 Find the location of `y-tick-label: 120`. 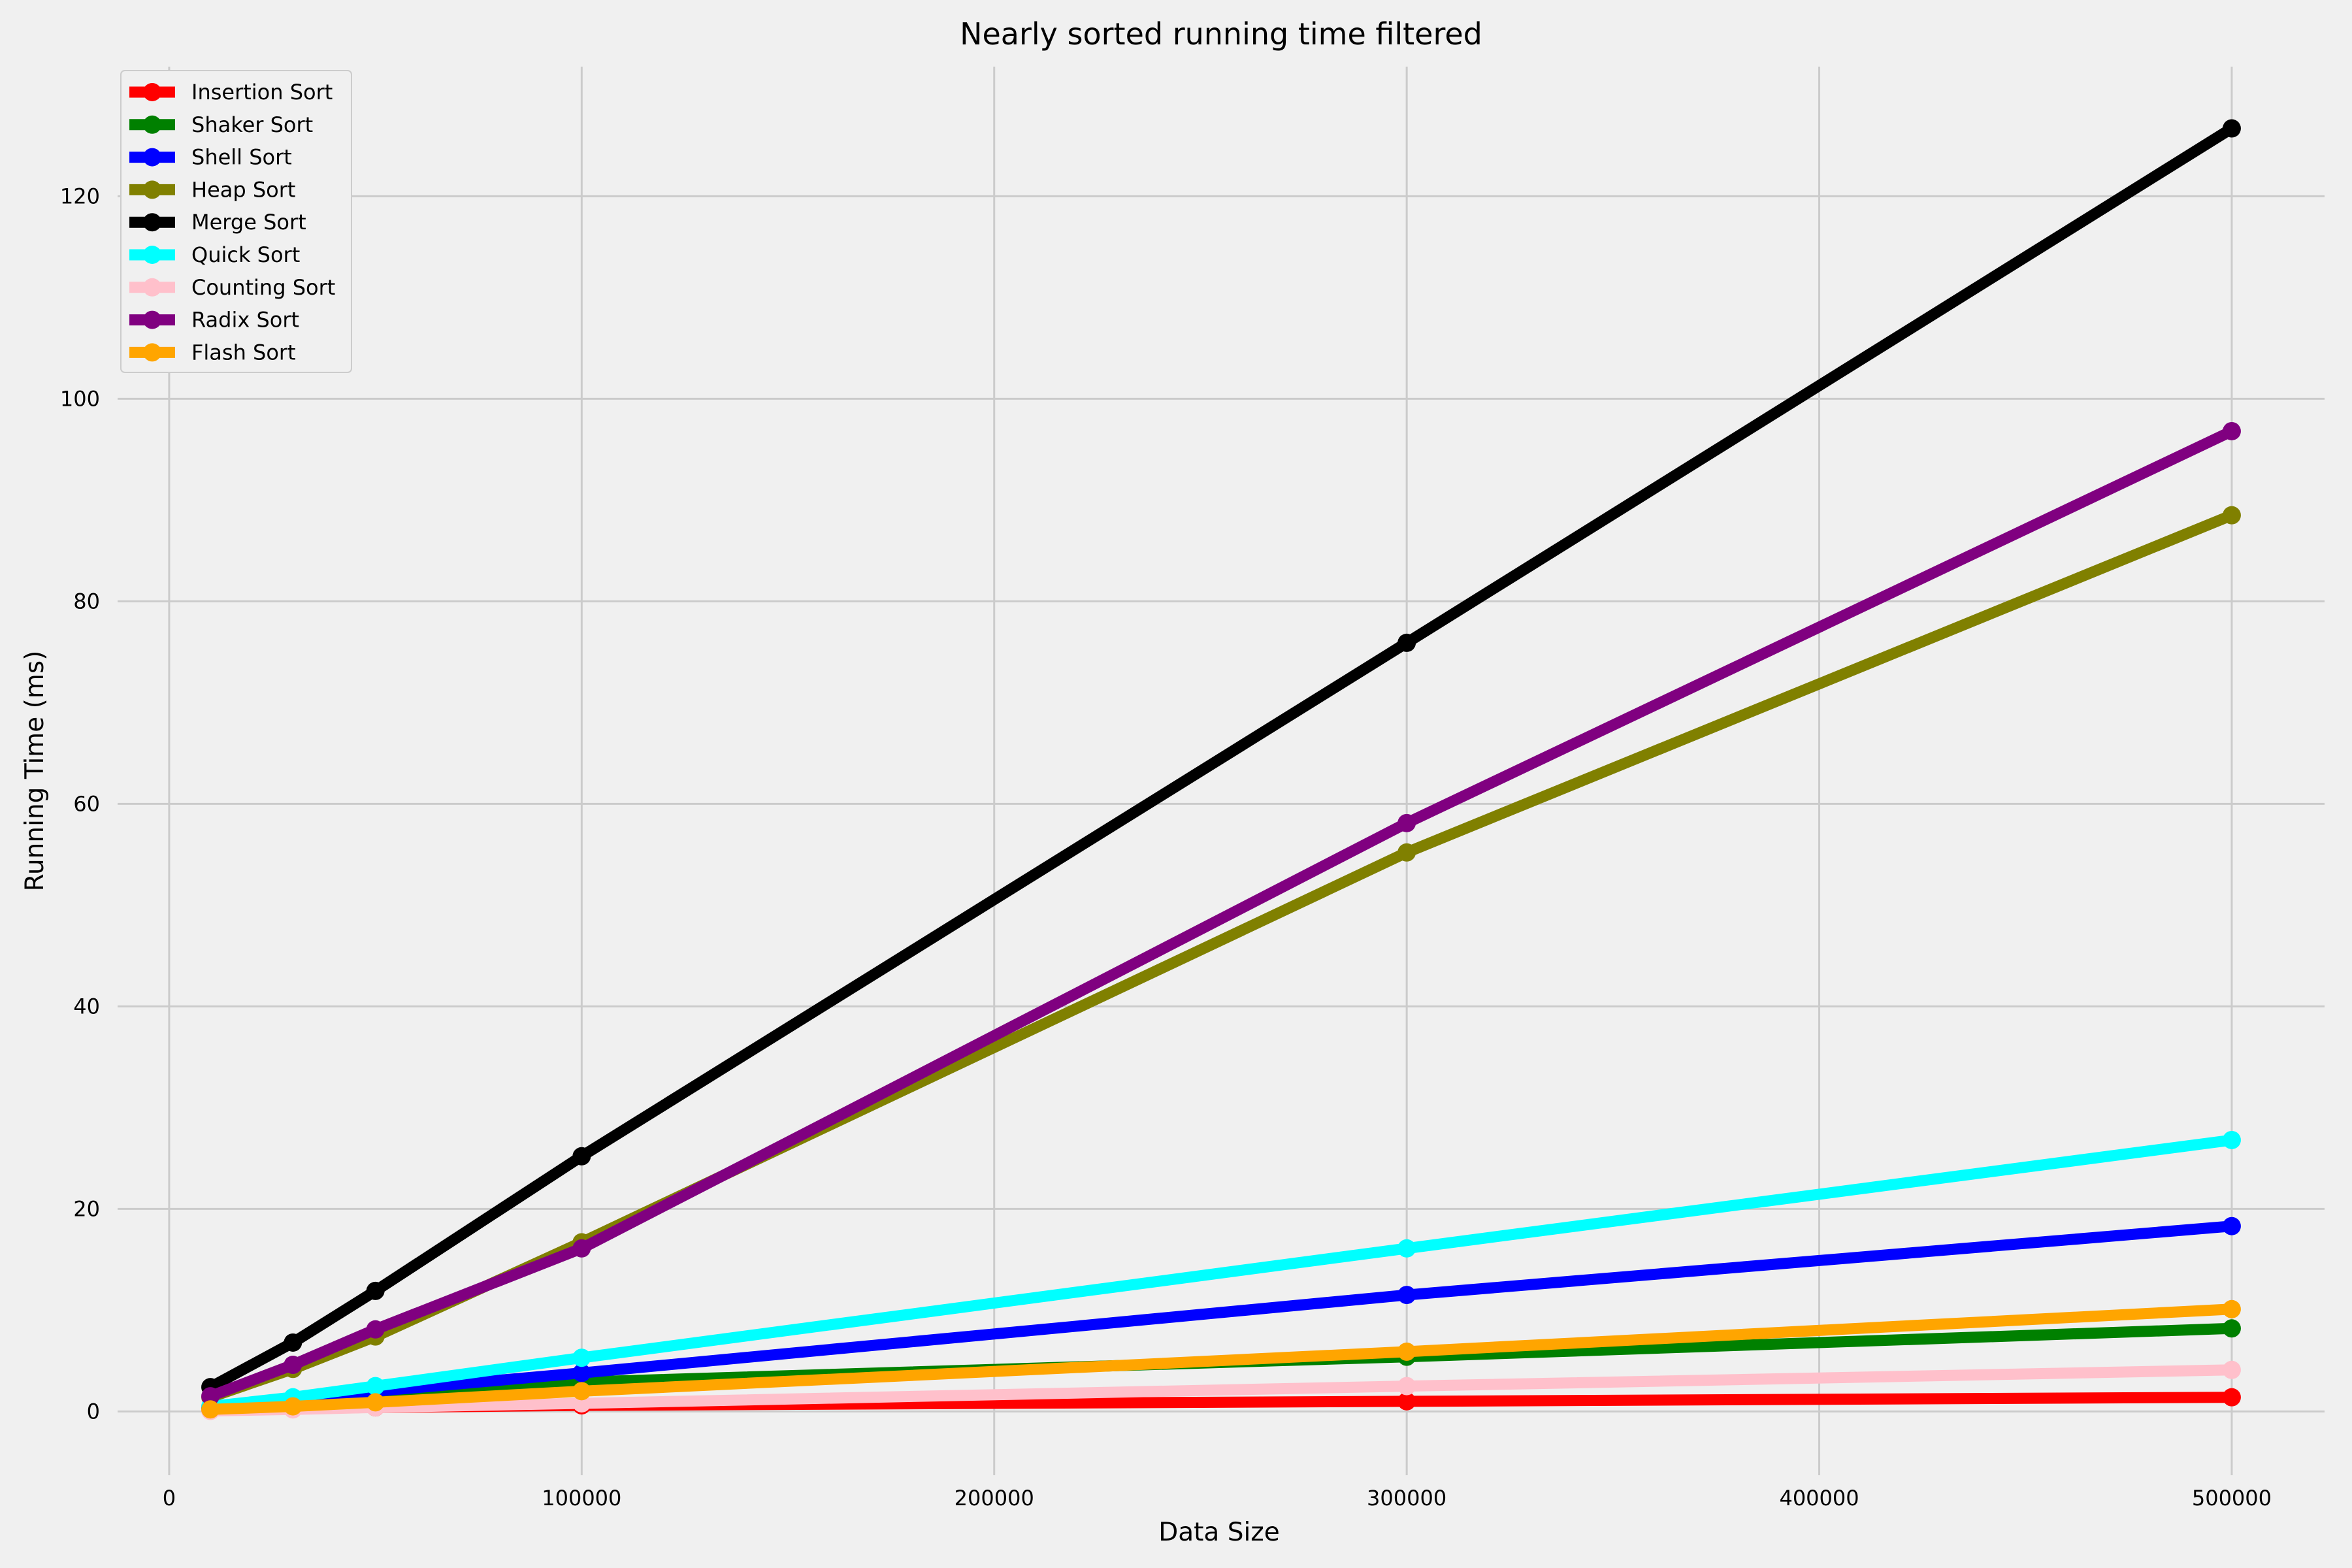

y-tick-label: 120 is located at coordinates (80, 196).